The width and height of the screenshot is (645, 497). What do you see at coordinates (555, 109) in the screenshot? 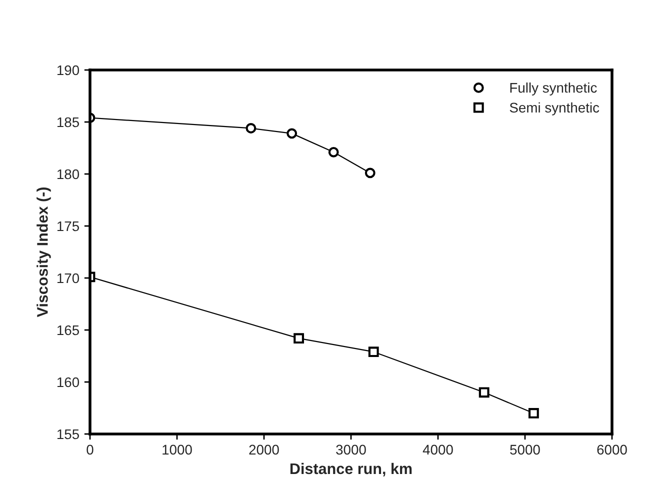
I see `legend-label: Semi synthetic` at bounding box center [555, 109].